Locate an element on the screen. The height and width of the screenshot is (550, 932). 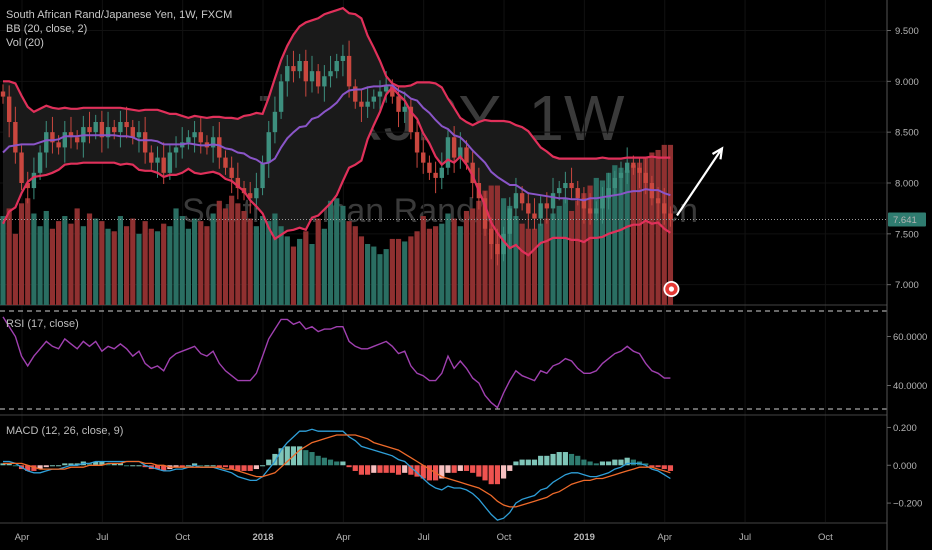
rsi-line is located at coordinates (336, 362).